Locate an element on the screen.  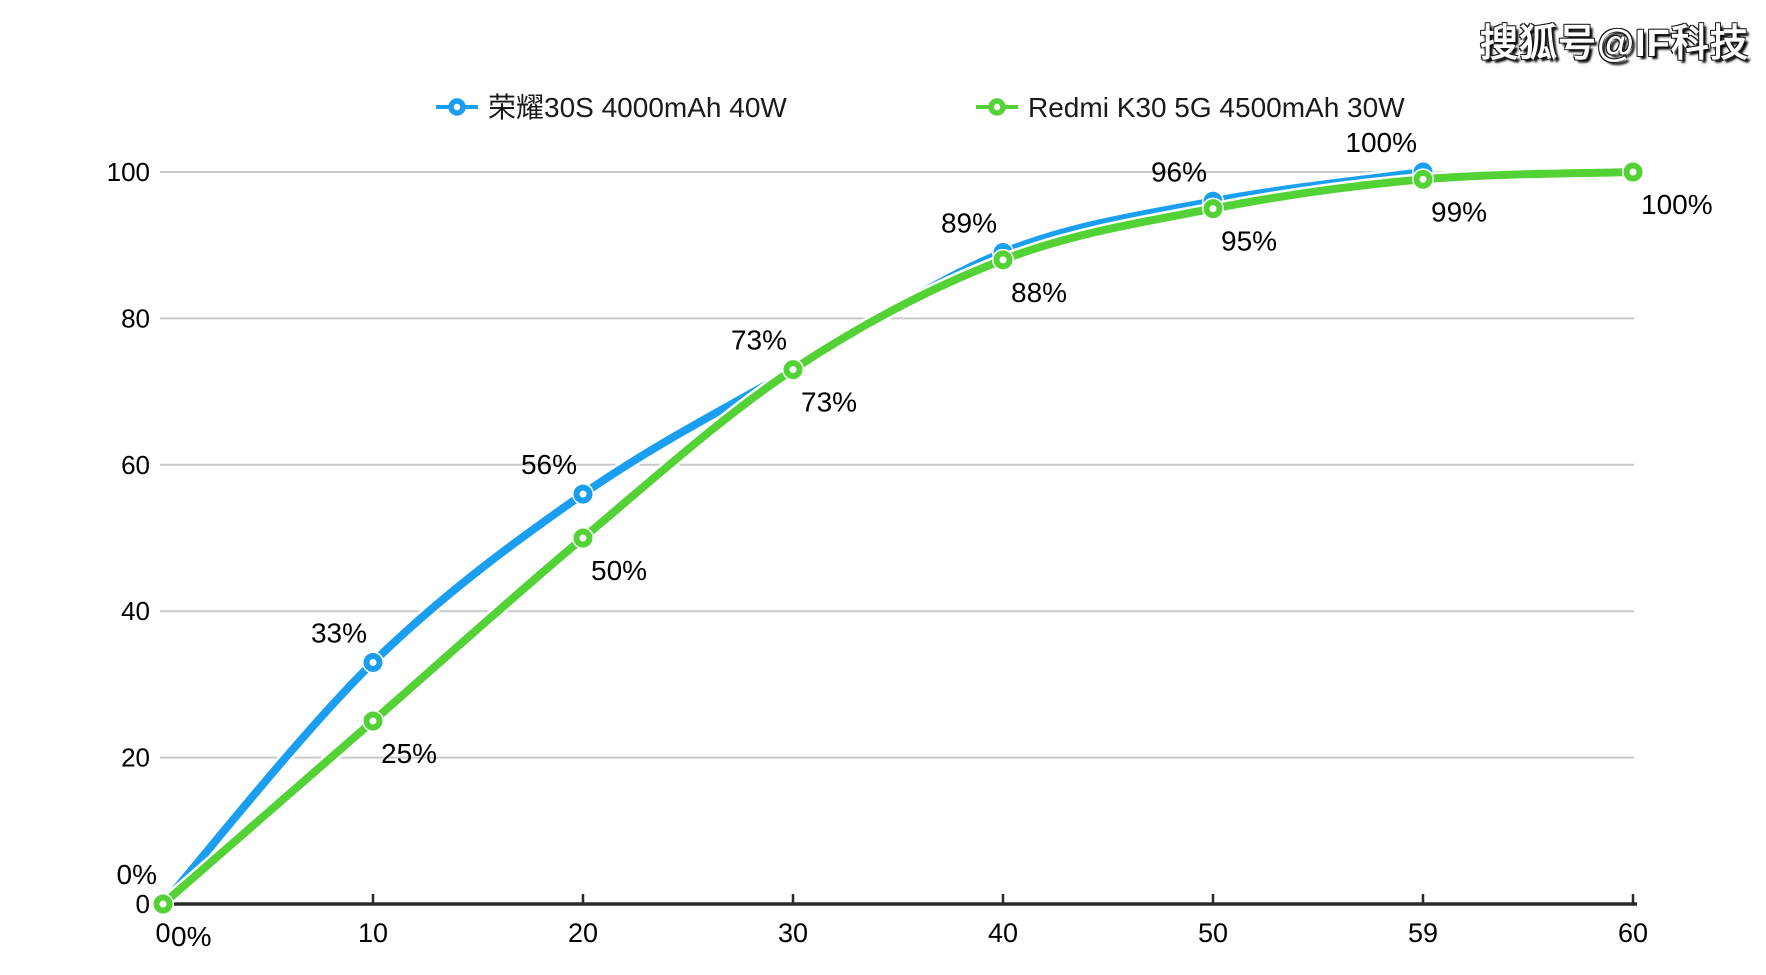
data-point-label: 33% is located at coordinates (339, 632).